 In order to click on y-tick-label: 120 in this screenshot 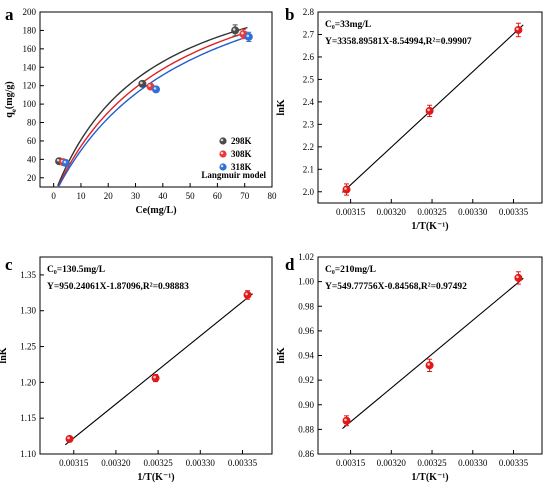, I will do `click(30, 86)`.